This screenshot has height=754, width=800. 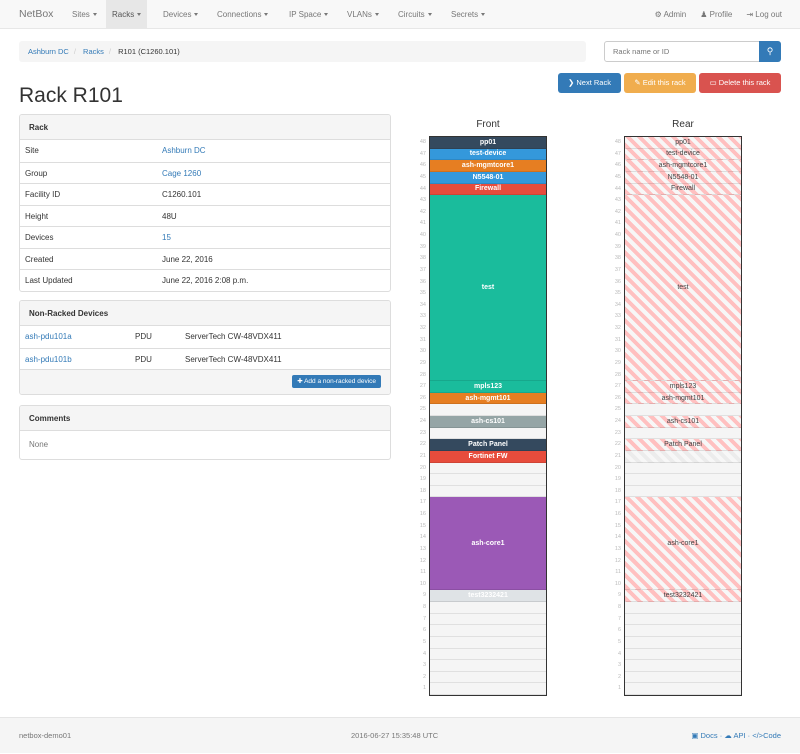 What do you see at coordinates (205, 194) in the screenshot?
I see `table-row: Facility ID C1260.101` at bounding box center [205, 194].